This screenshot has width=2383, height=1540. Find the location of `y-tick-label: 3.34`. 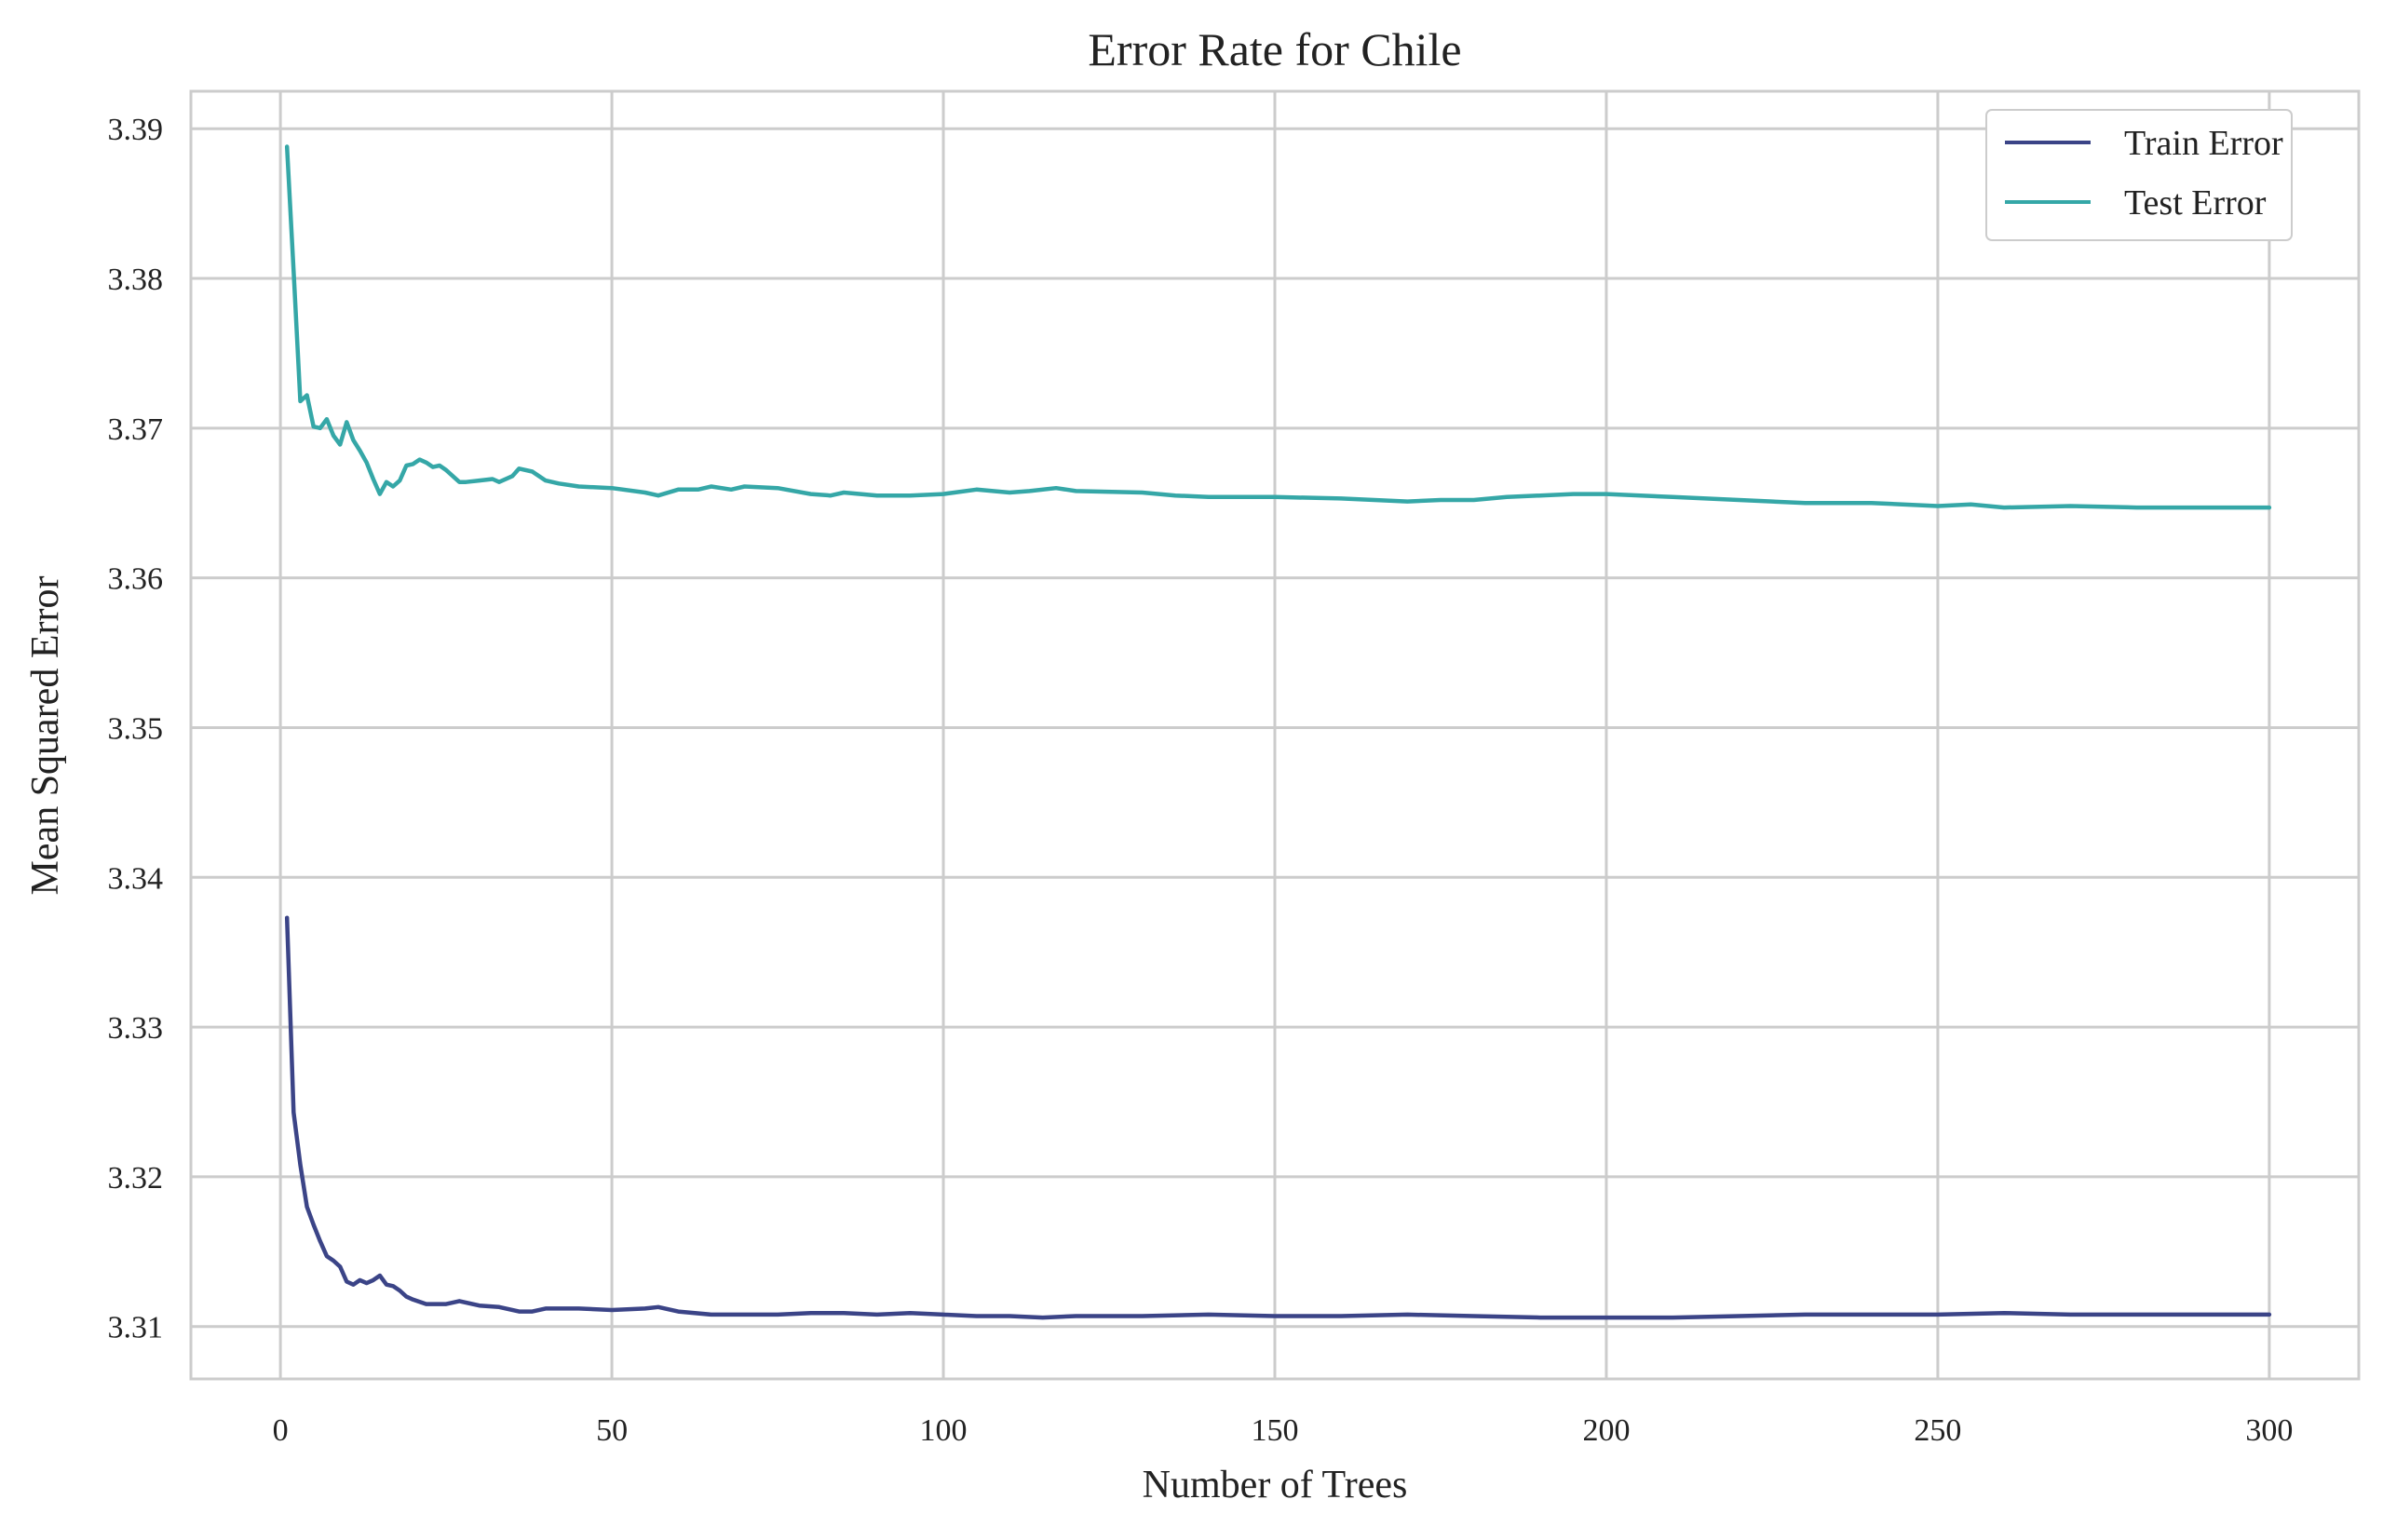

y-tick-label: 3.34 is located at coordinates (136, 879).